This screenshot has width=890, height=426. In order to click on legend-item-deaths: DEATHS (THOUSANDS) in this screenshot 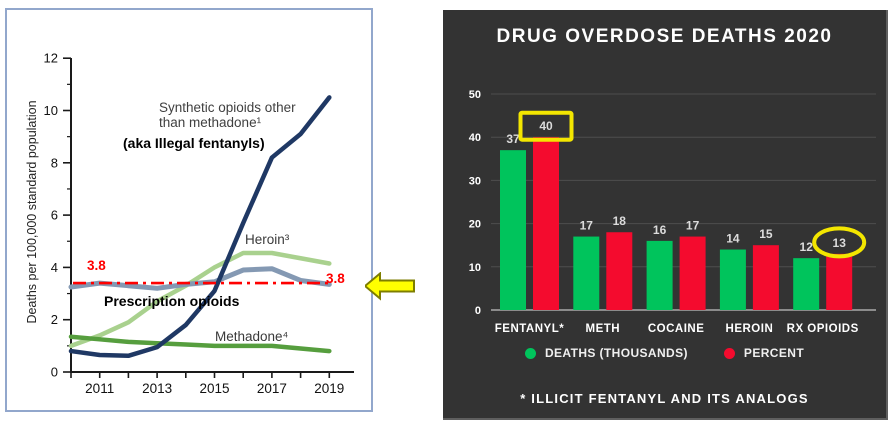, I will do `click(606, 353)`.